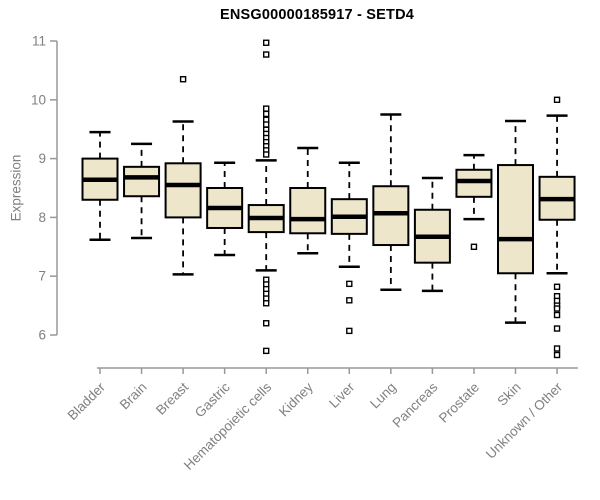 Image resolution: width=600 pixels, height=500 pixels. What do you see at coordinates (524, 420) in the screenshot?
I see `x-tick-label: Unknown / Other` at bounding box center [524, 420].